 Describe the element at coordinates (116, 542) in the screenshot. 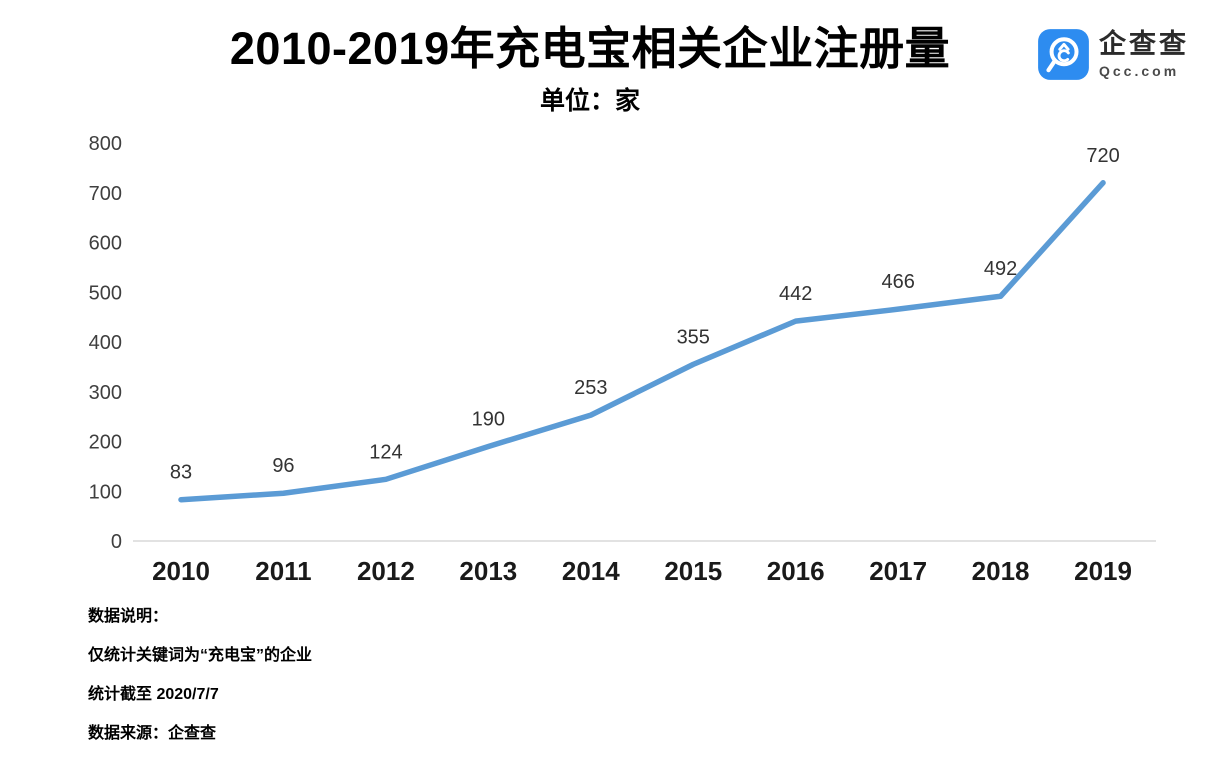

I see `y-axis-tick-label: 0` at that location.